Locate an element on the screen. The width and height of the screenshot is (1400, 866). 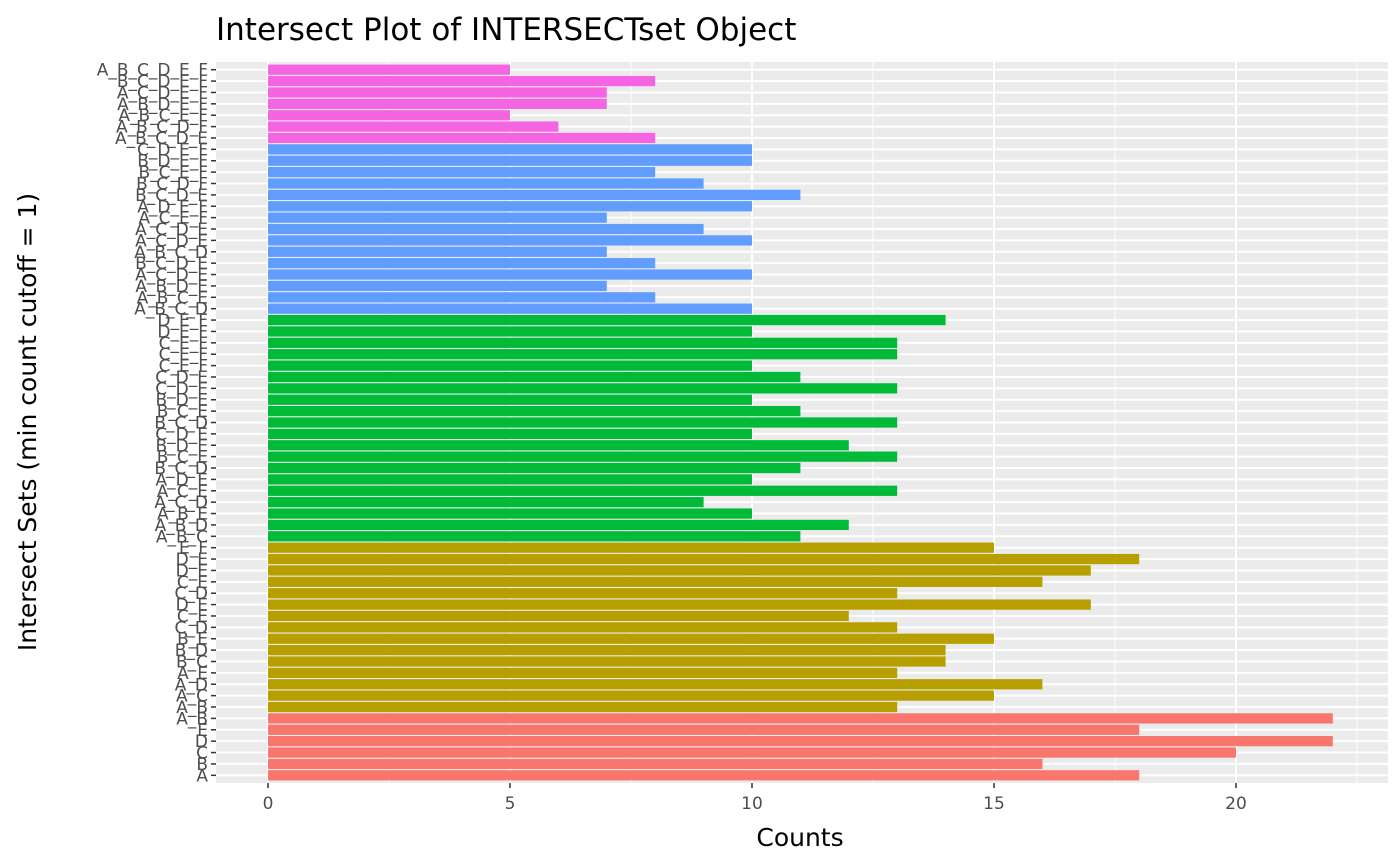
y-tick-label: A_B is located at coordinates (192, 719).